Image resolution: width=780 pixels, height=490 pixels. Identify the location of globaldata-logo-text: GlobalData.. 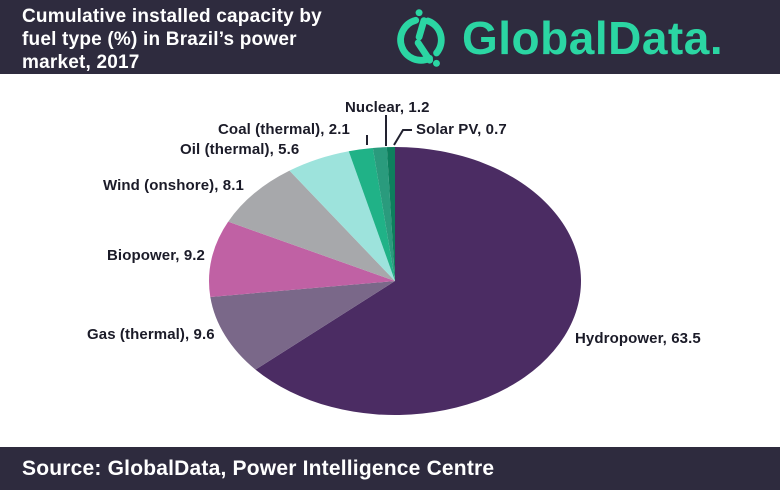
(593, 38).